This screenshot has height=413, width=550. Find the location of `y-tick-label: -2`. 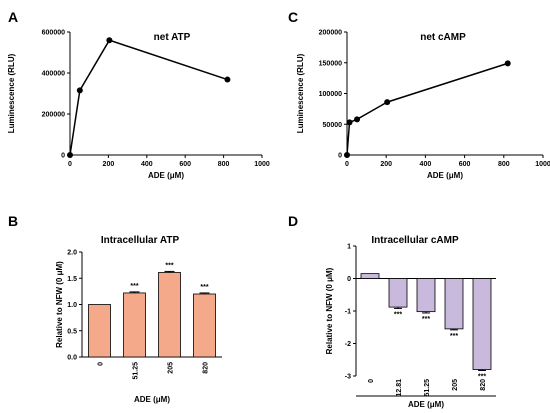

y-tick-label: -2 is located at coordinates (348, 344).